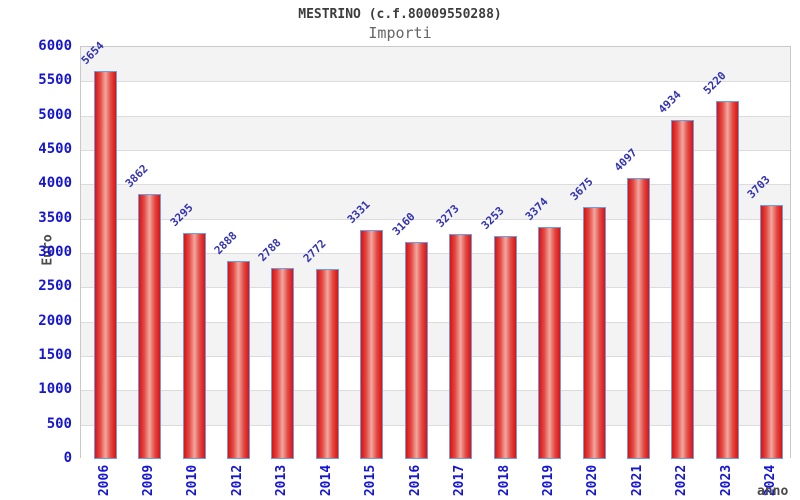 The width and height of the screenshot is (800, 500). Describe the element at coordinates (55, 114) in the screenshot. I see `y-tick-label: 5000` at that location.